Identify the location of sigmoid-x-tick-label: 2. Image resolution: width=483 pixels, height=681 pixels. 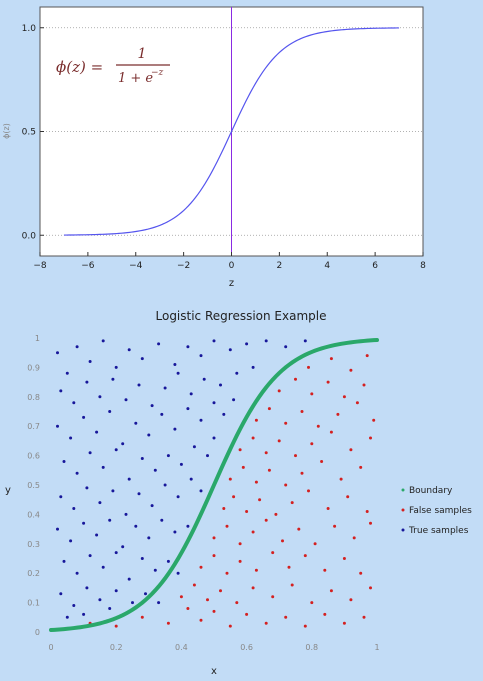
(280, 266).